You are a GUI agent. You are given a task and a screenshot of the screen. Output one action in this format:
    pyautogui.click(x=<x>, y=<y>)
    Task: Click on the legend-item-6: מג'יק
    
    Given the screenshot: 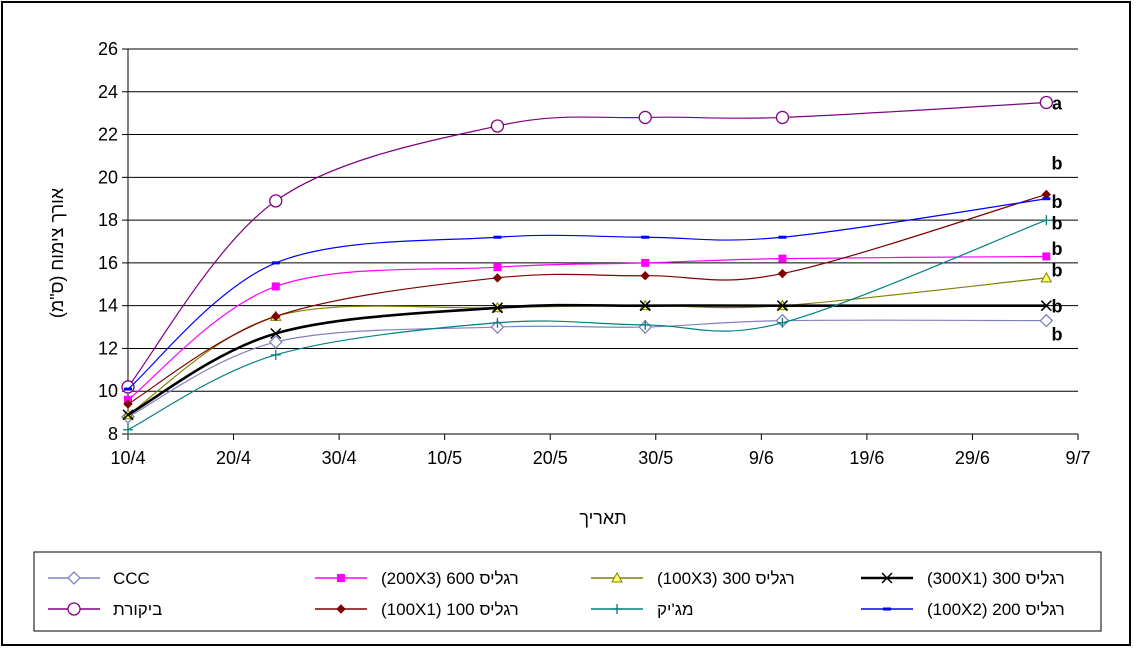 What is the action you would take?
    pyautogui.click(x=642, y=609)
    